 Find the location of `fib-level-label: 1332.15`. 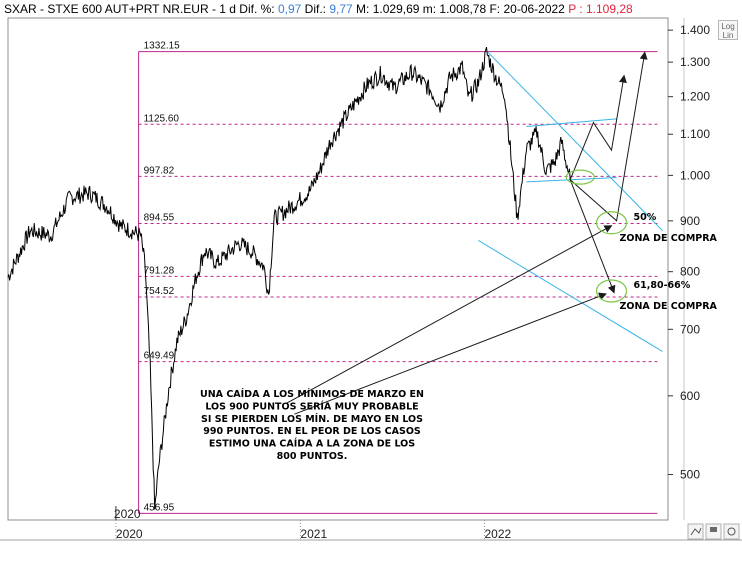

fib-level-label: 1332.15 is located at coordinates (162, 46).